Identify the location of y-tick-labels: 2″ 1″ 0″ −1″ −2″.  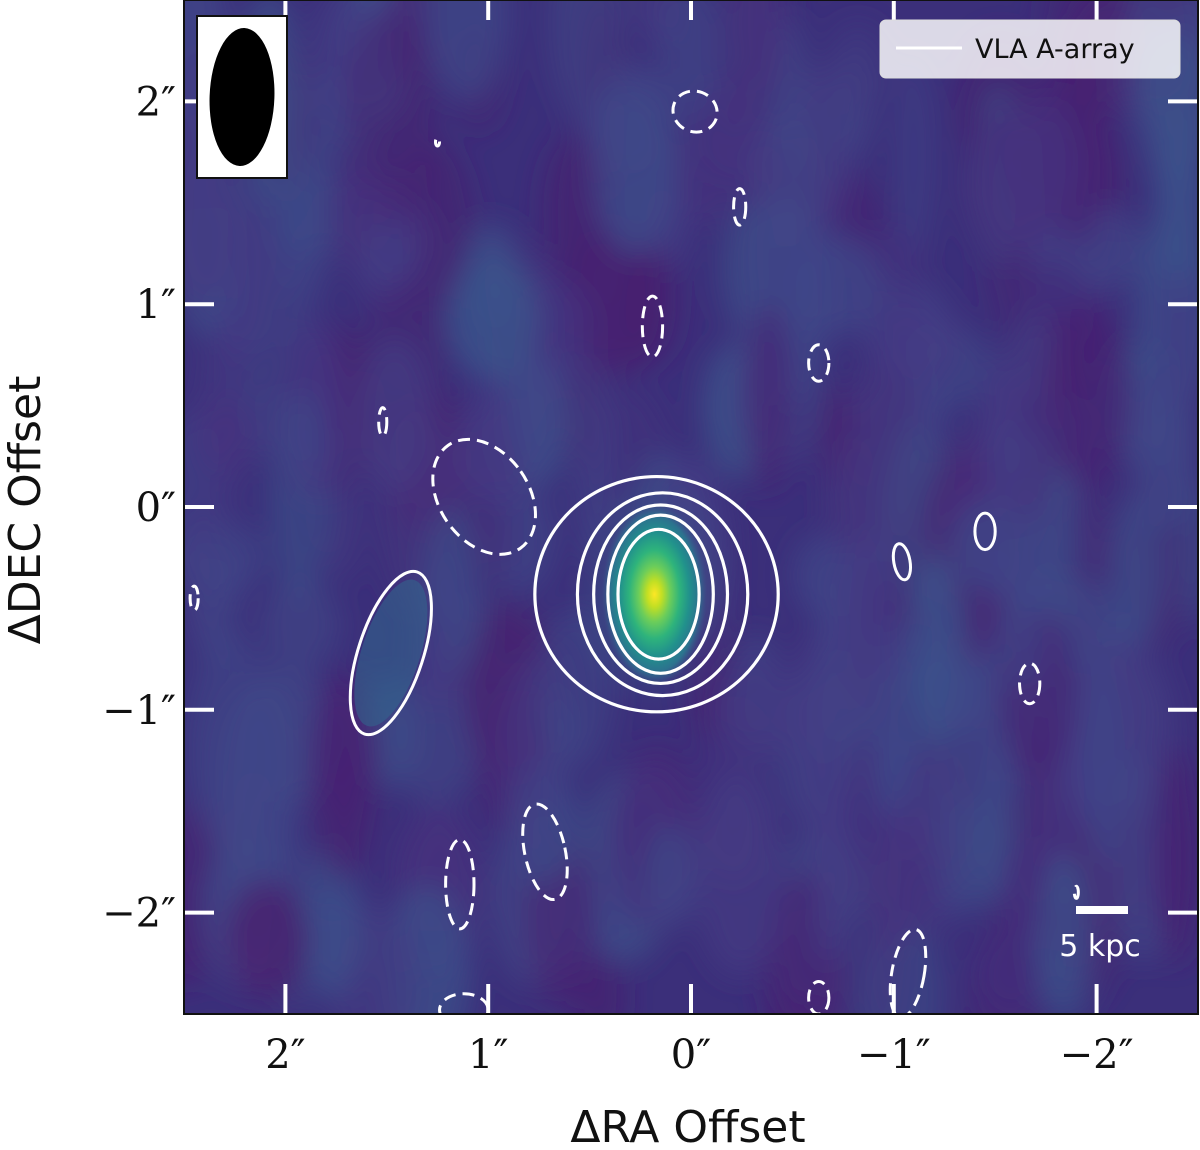
(139, 507).